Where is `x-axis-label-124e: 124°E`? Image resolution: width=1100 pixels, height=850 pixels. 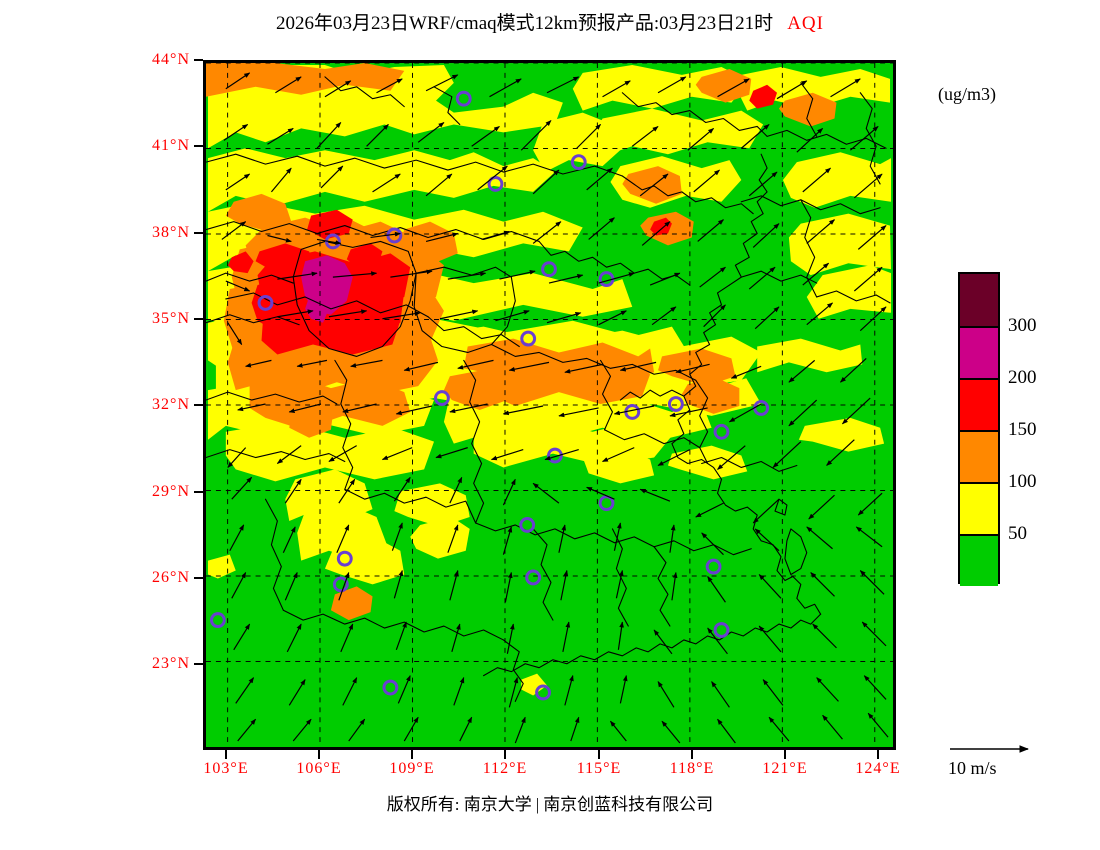
x-axis-label-124e: 124°E is located at coordinates (878, 768).